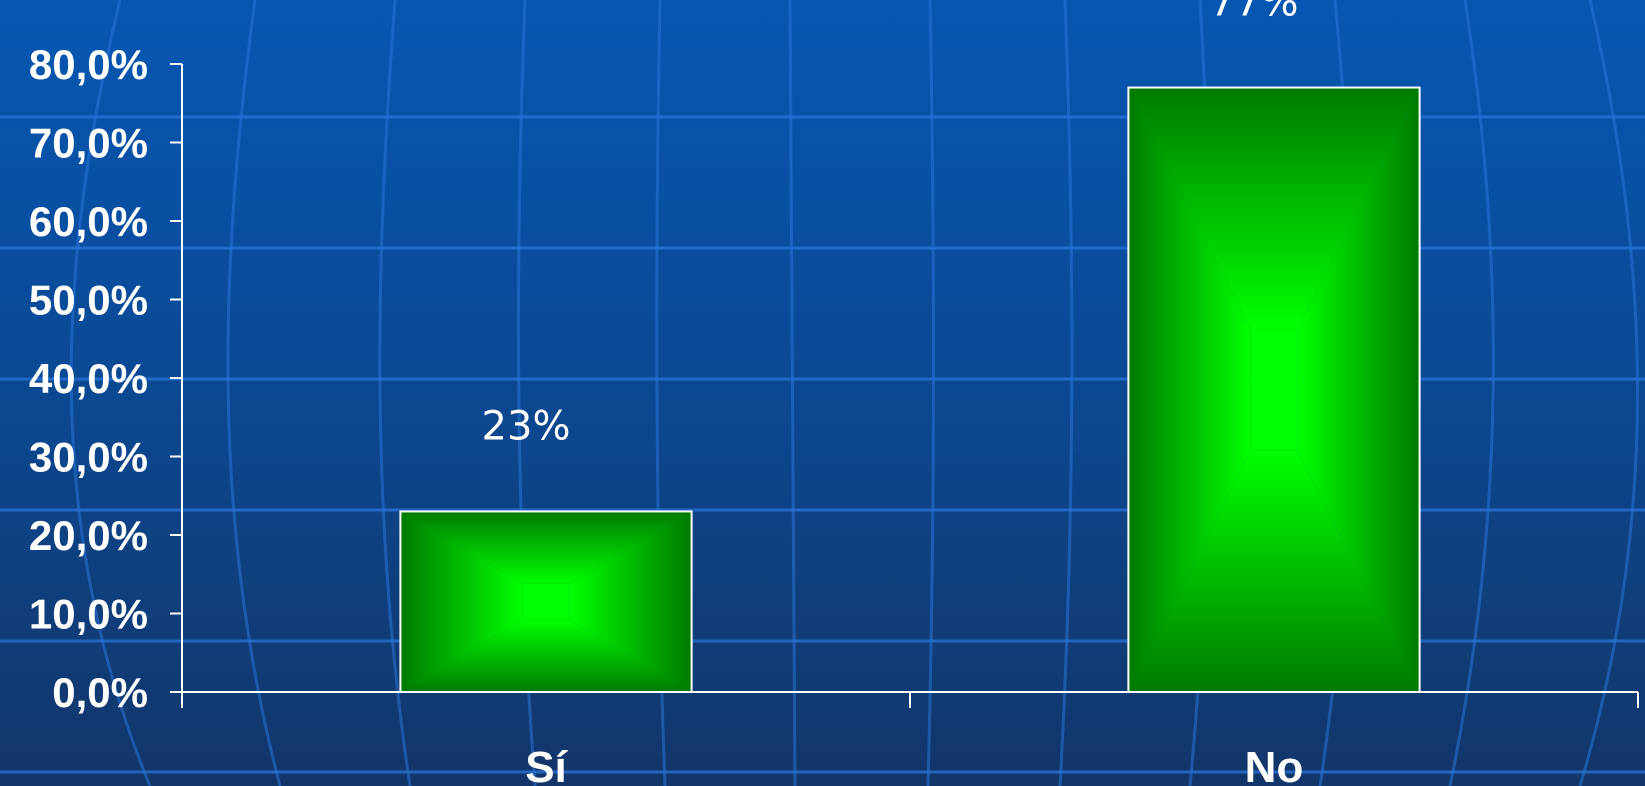 This screenshot has height=786, width=1645. What do you see at coordinates (88, 64) in the screenshot?
I see `y-tick-label: 80,0%` at bounding box center [88, 64].